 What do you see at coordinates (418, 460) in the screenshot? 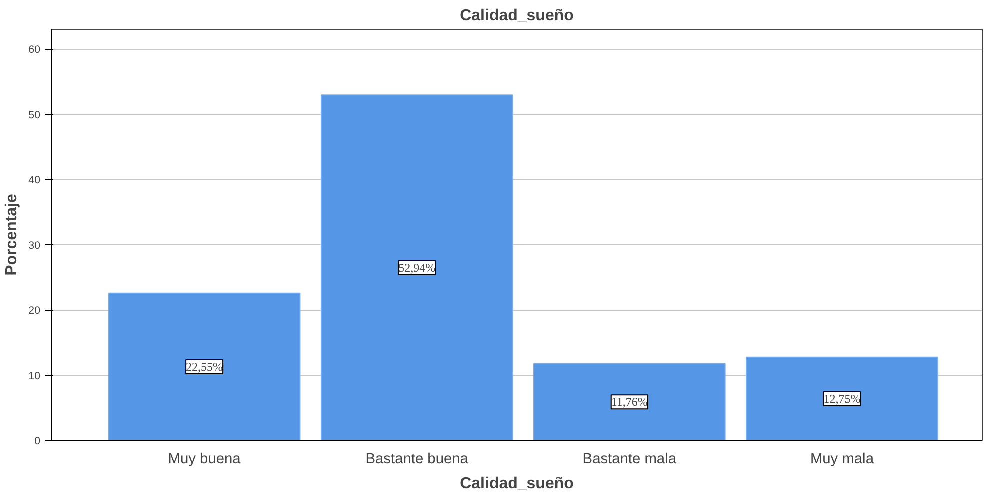
I see `x-tick-label: Bastante buena` at bounding box center [418, 460].